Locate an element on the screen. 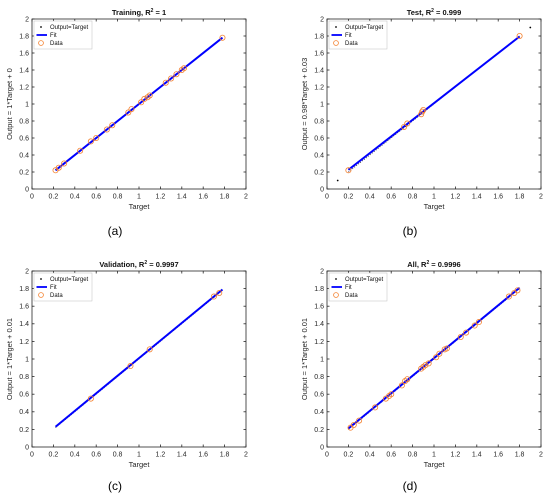 The height and width of the screenshot is (503, 550). x-axis-label: Target is located at coordinates (140, 206).